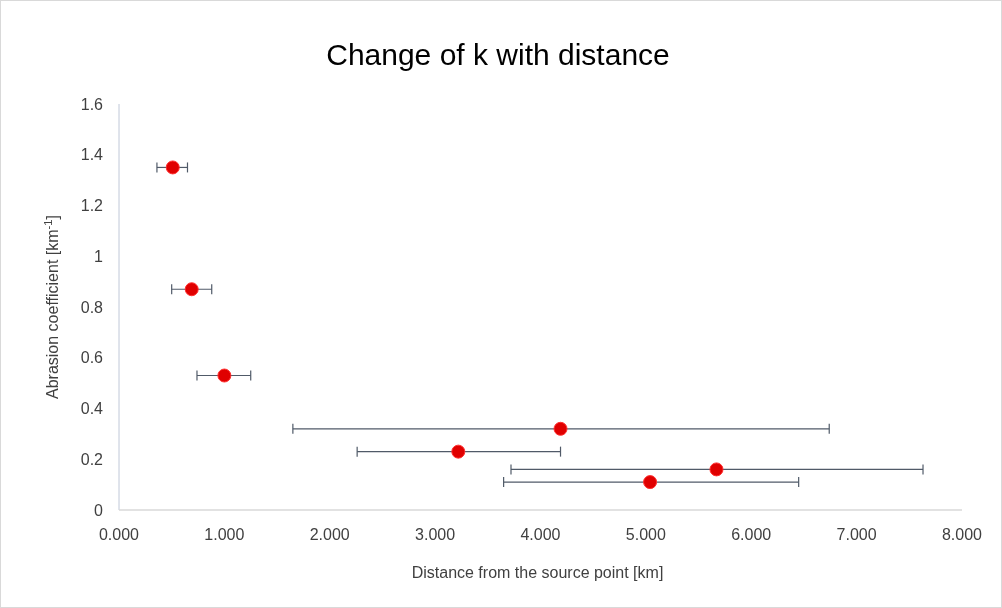 The image size is (1002, 608). I want to click on y-tick-label: 0, so click(99, 510).